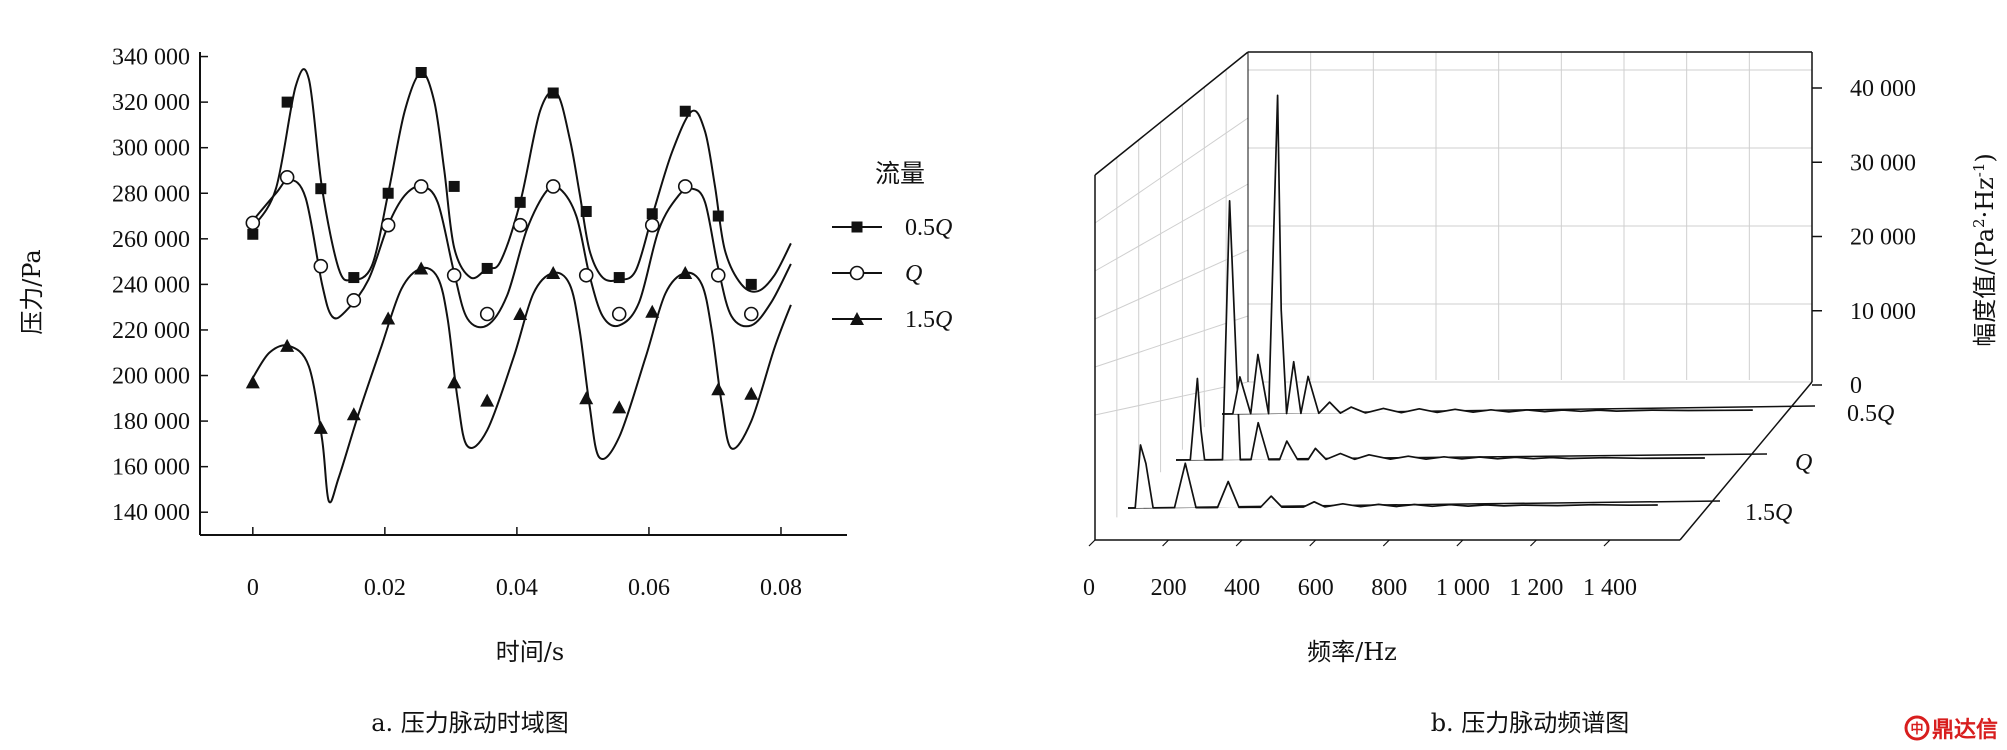  What do you see at coordinates (530, 652) in the screenshot?
I see `a-x-axis-label: 时间/s` at bounding box center [530, 652].